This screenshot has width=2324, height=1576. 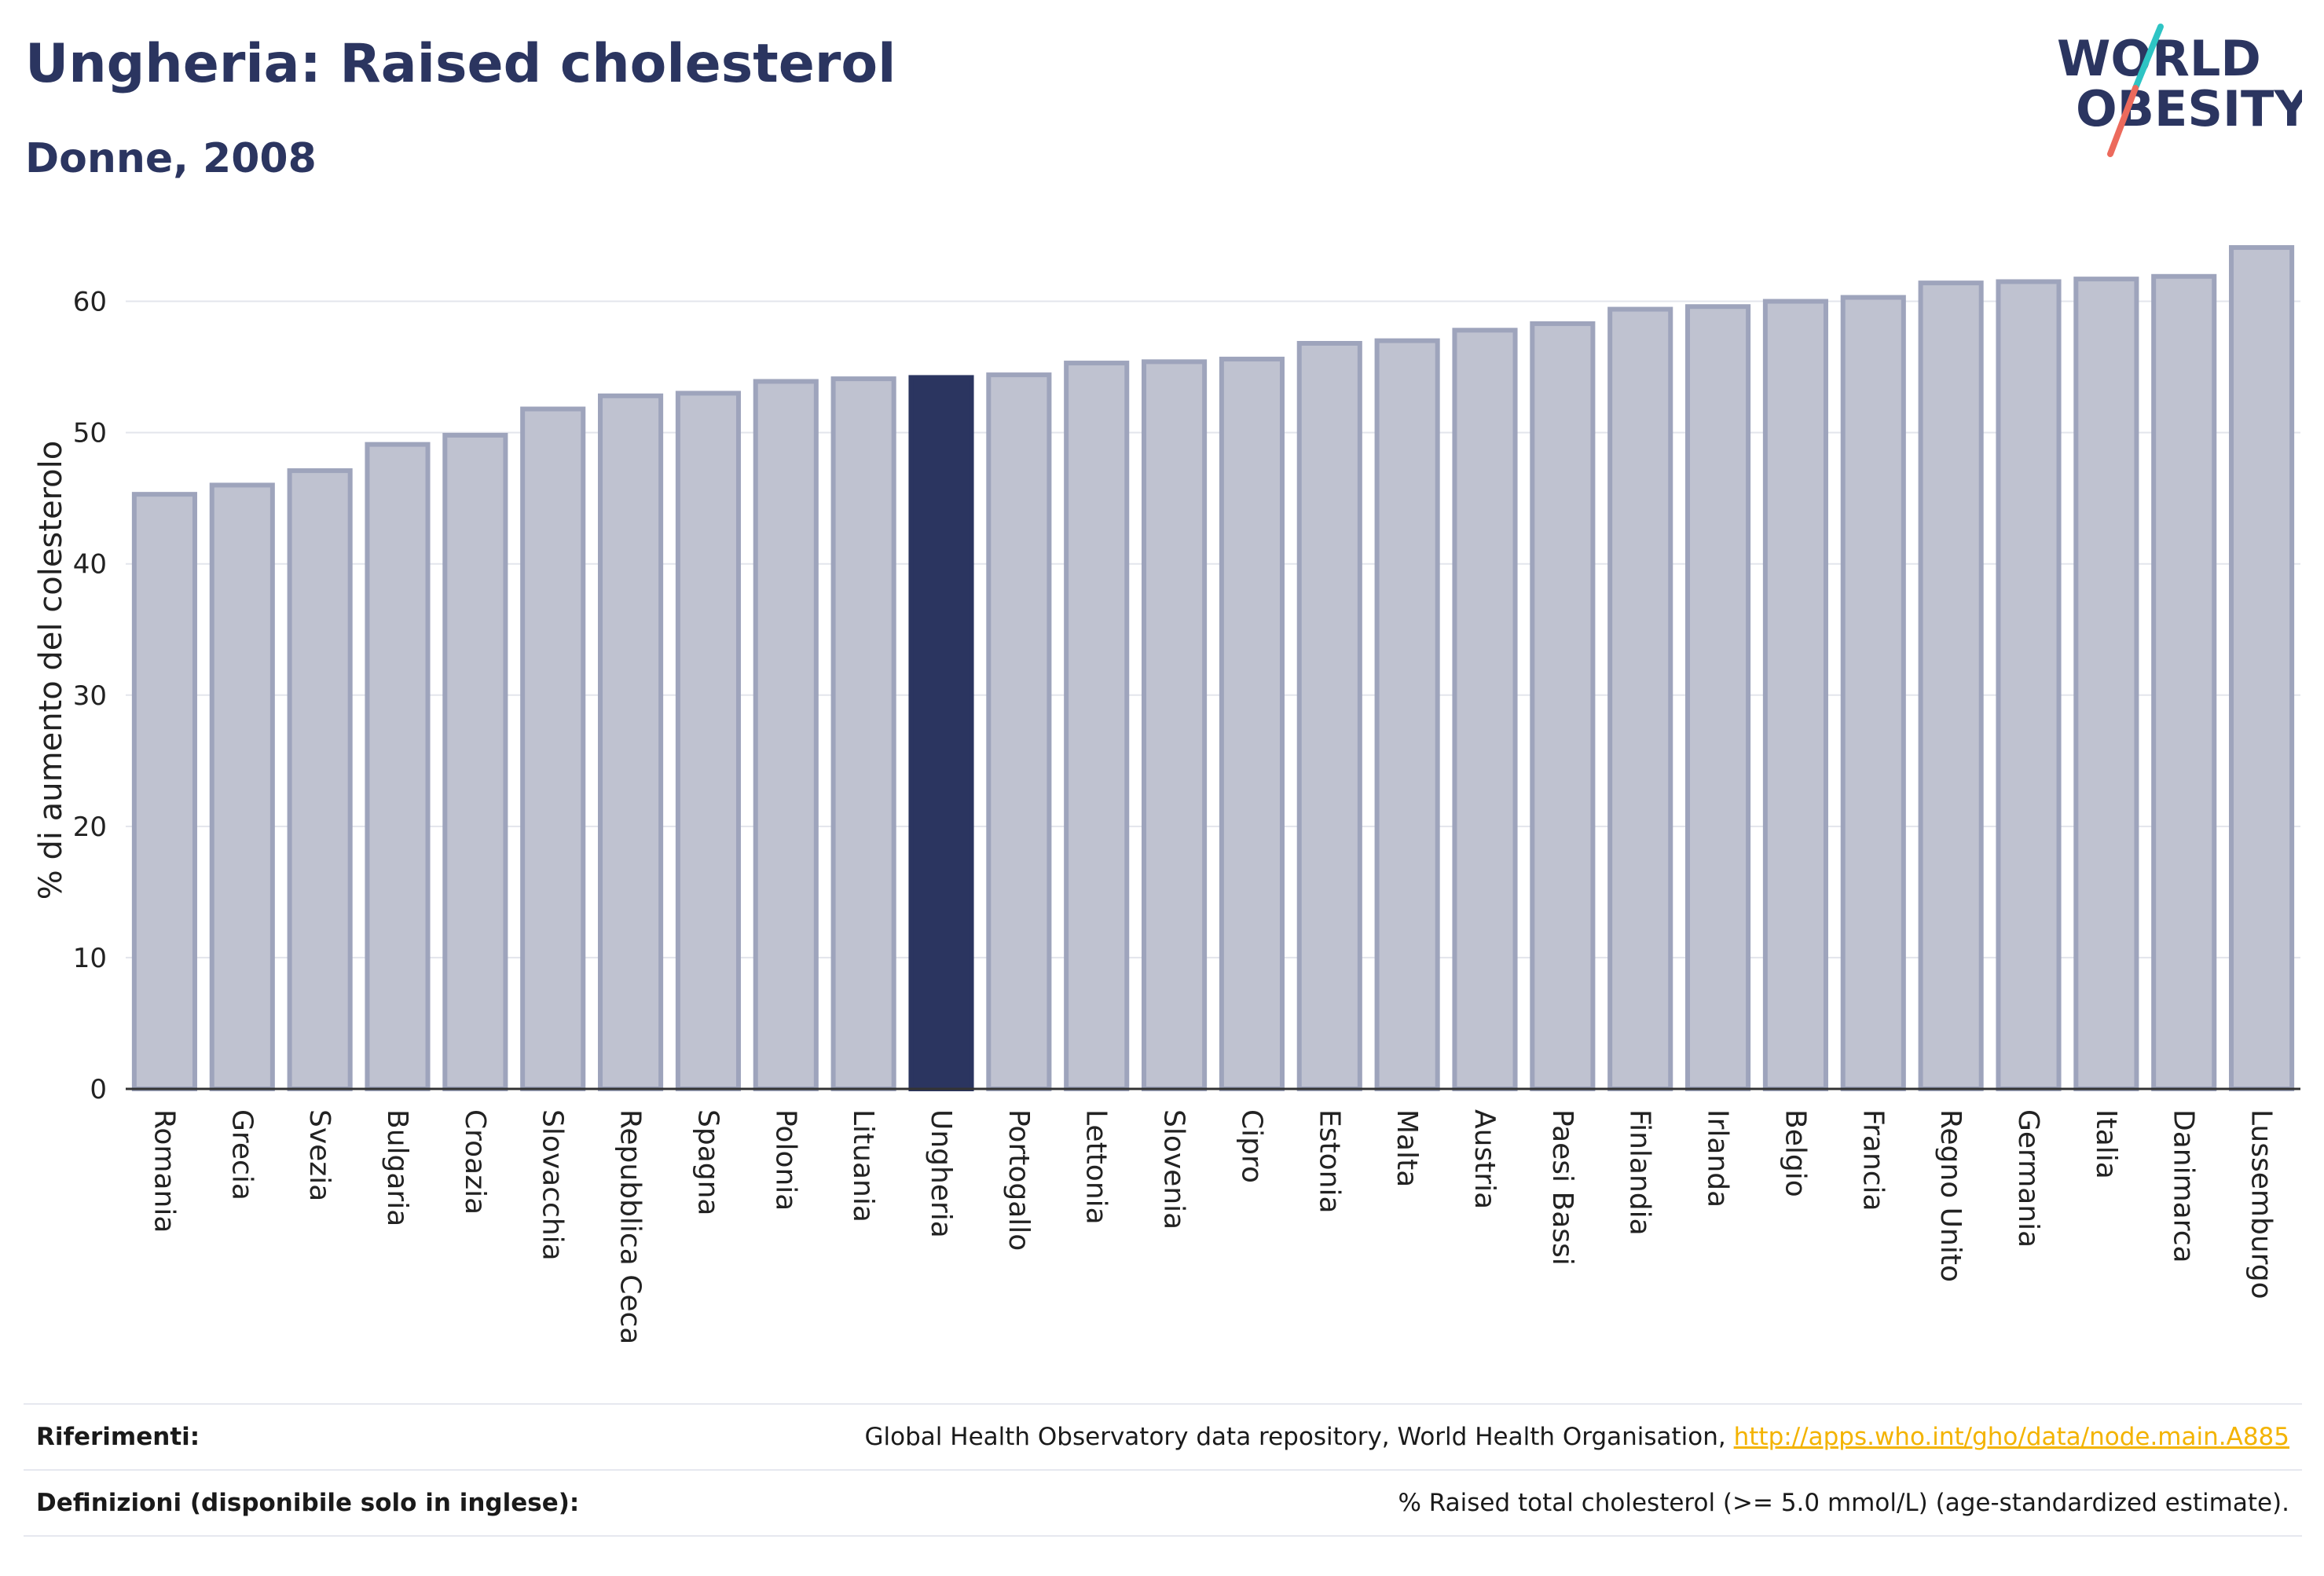 I want to click on x-tick-label: Austria, so click(x=1484, y=1159).